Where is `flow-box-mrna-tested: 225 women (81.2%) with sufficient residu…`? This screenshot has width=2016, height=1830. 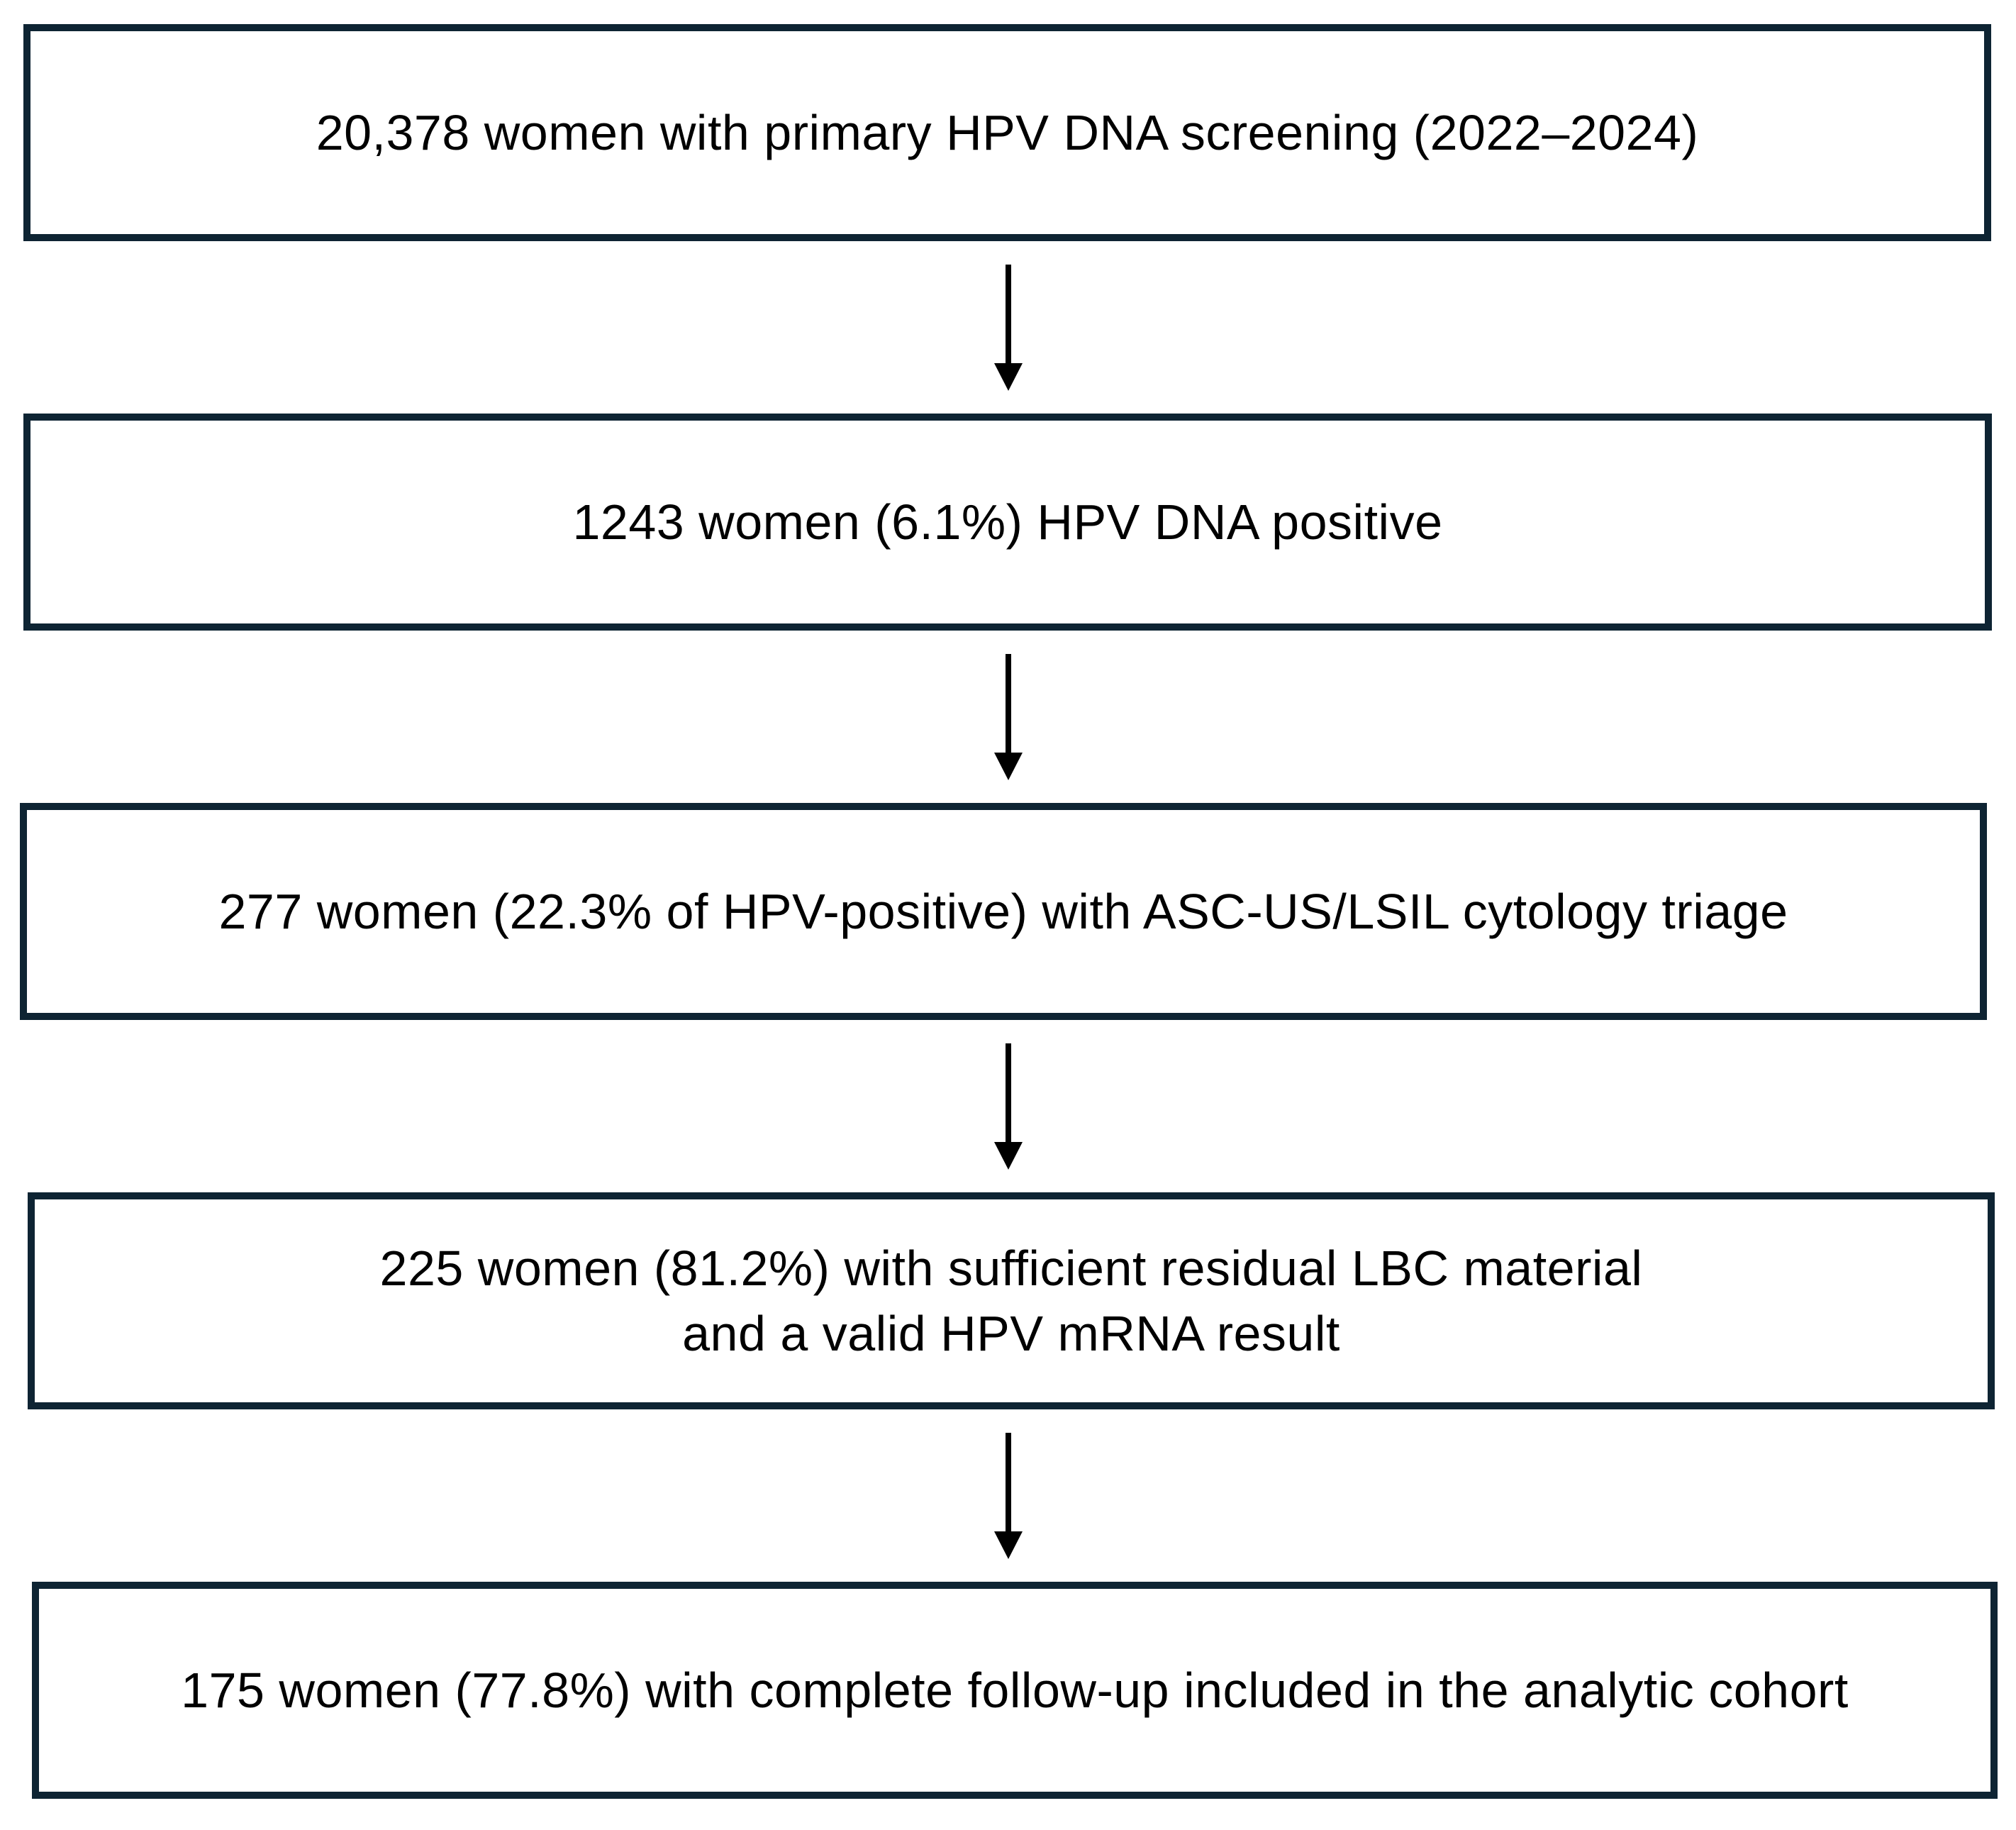
flow-box-mrna-tested: 225 women (81.2%) with sufficient residu… is located at coordinates (1011, 1301).